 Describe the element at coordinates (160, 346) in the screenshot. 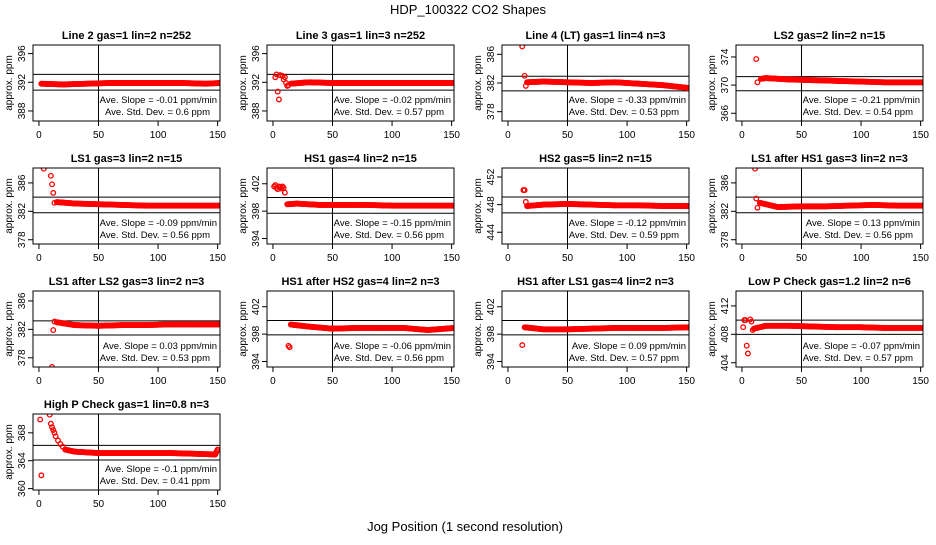

I see `slope-annotation: Ave. Slope = 0.03 ppm/min` at that location.